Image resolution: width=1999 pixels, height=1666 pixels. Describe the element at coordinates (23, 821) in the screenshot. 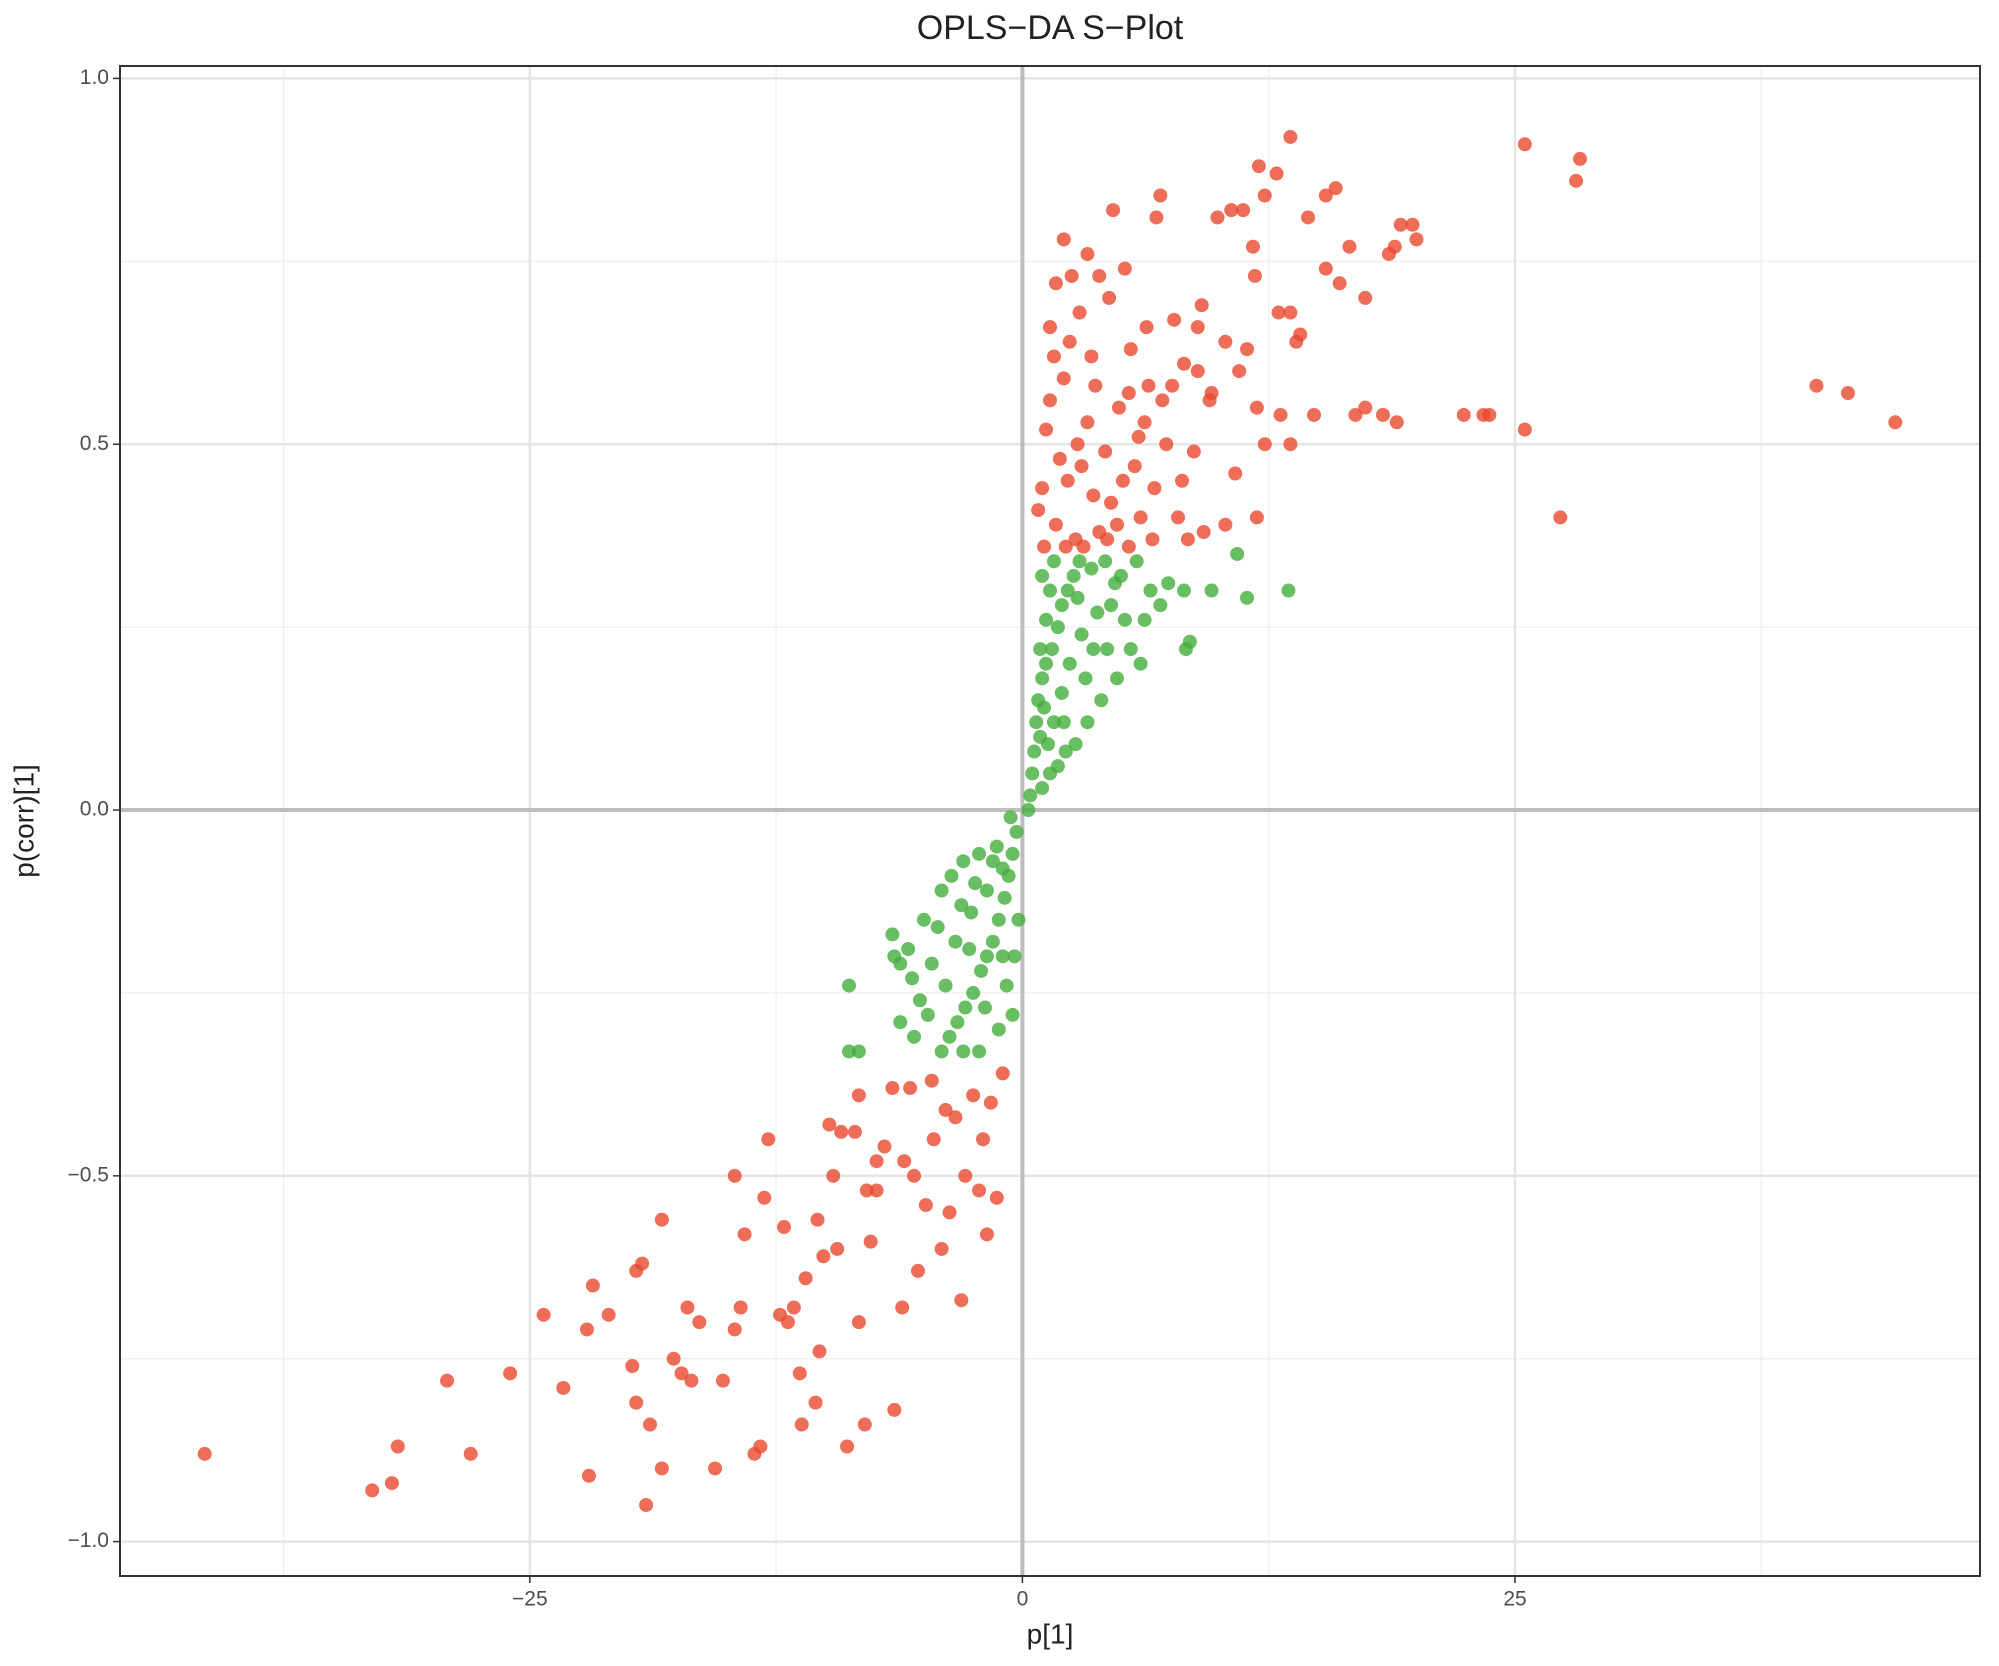

I see `y-axis-title: p(corr)[1]` at that location.